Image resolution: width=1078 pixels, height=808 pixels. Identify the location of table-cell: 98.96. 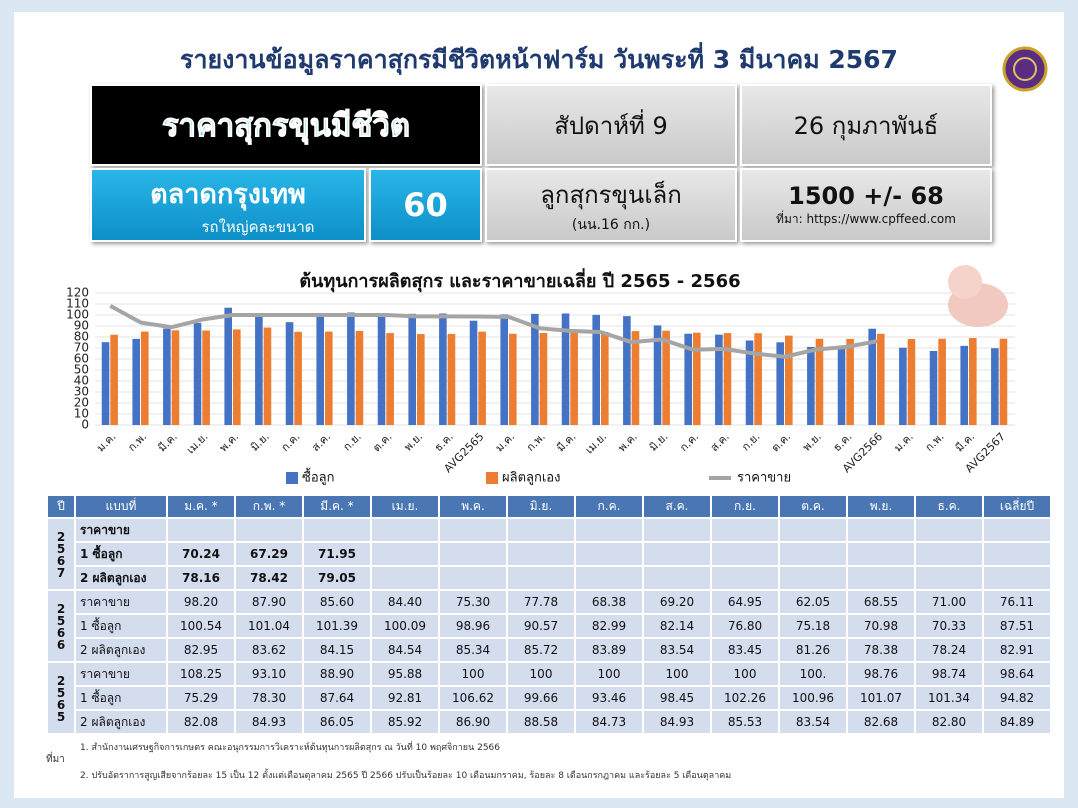
(473, 626).